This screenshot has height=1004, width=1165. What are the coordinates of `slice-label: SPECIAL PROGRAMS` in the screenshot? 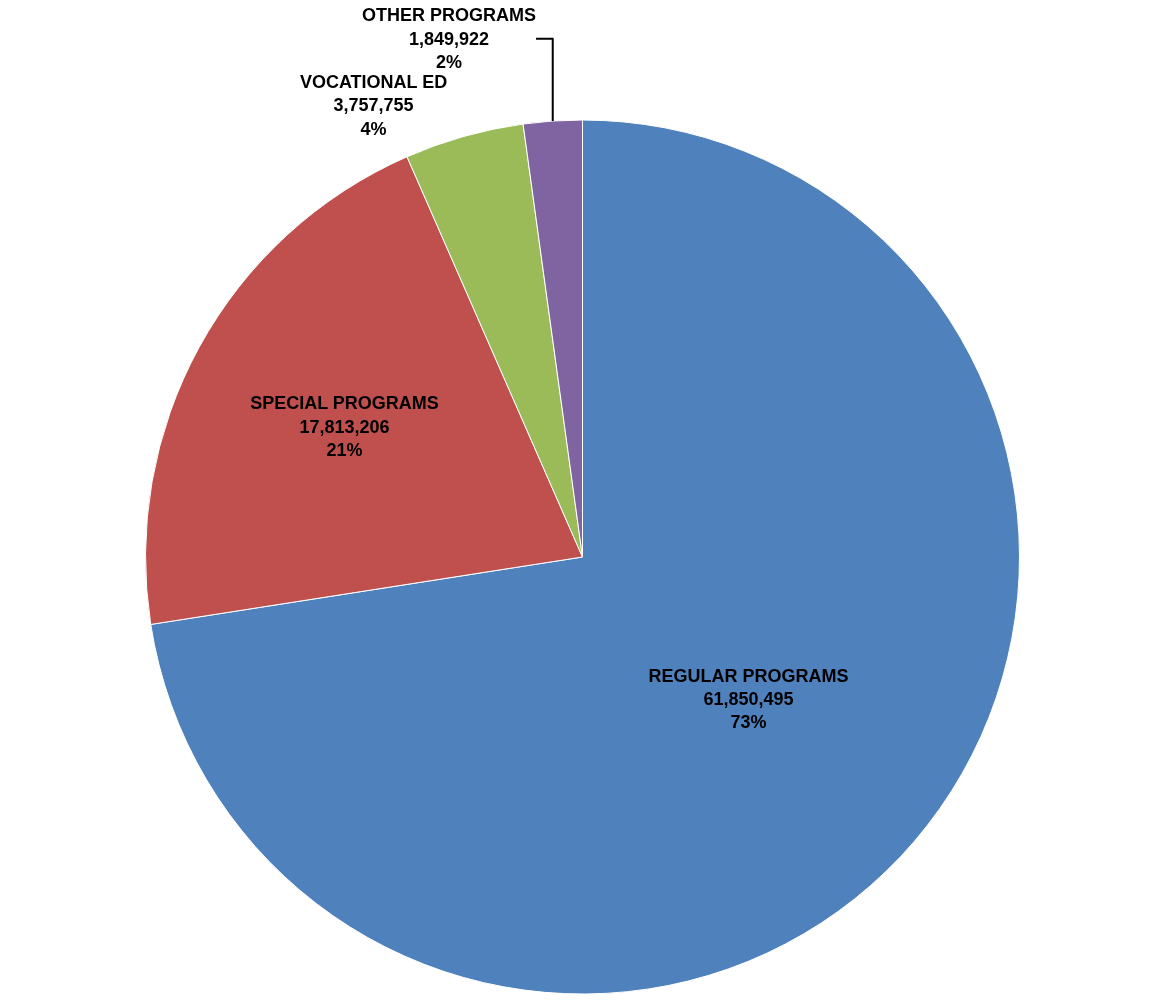 It's located at (344, 403).